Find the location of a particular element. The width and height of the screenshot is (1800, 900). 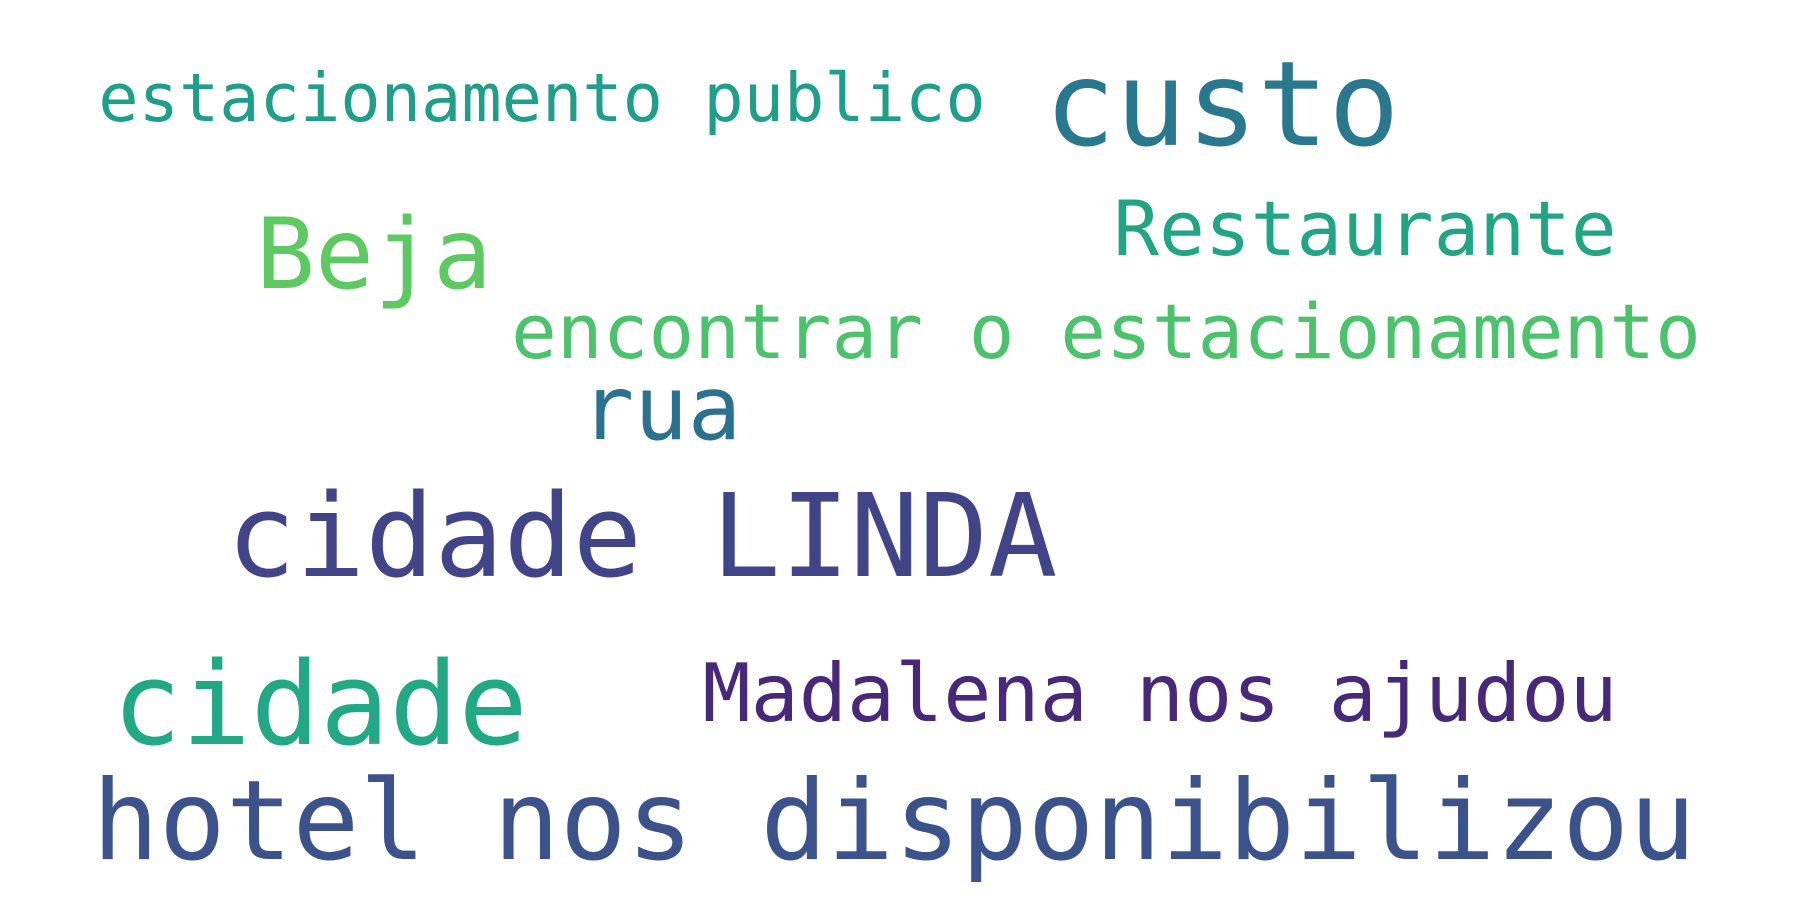

word-madalena-nos-ajudou: Madalena nos ajudou is located at coordinates (1160, 694).